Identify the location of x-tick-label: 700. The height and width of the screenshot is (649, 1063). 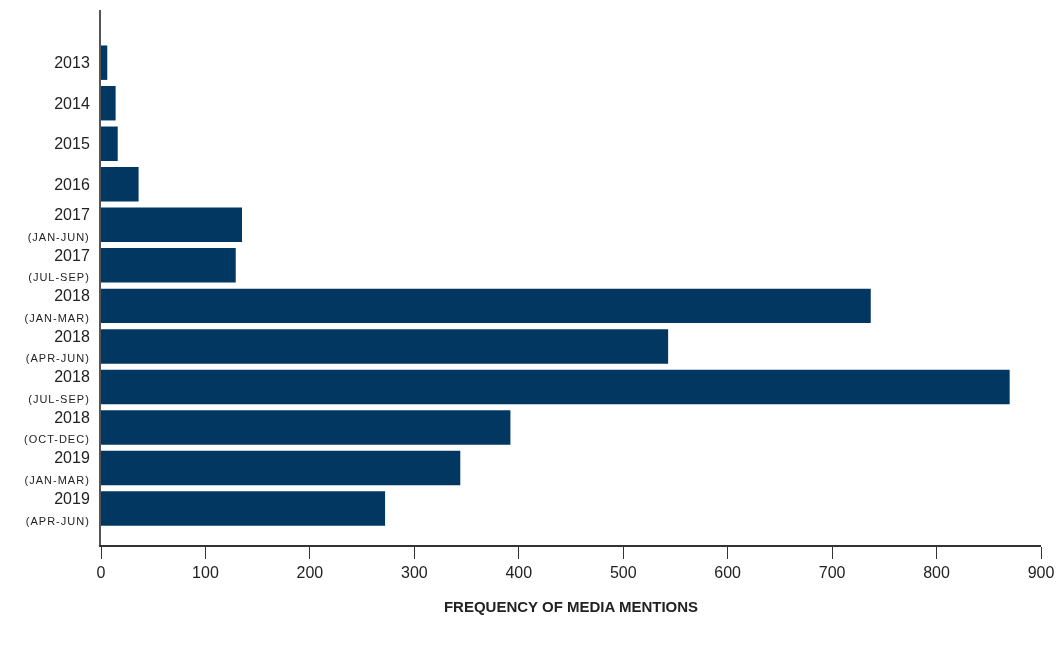
(832, 572).